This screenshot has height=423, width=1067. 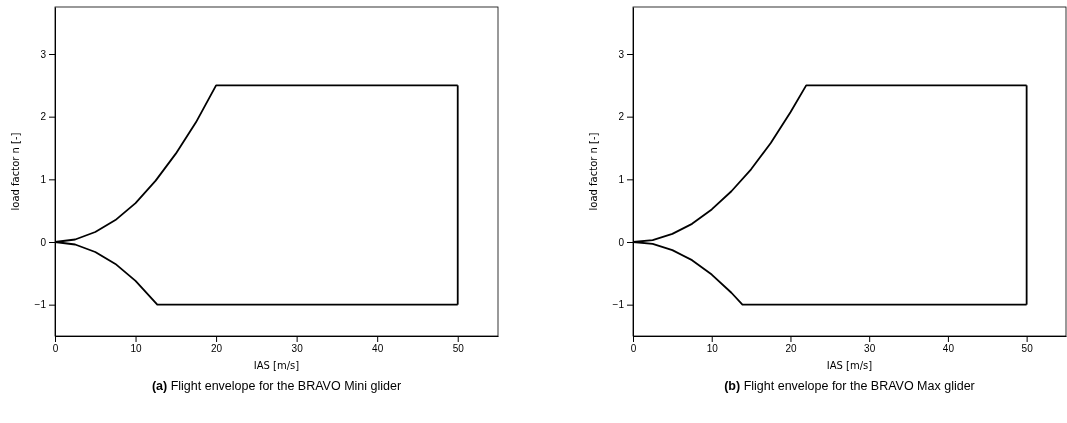 What do you see at coordinates (276, 386) in the screenshot?
I see `text: (a) Flight envelope for the BRAVO Mini glider` at bounding box center [276, 386].